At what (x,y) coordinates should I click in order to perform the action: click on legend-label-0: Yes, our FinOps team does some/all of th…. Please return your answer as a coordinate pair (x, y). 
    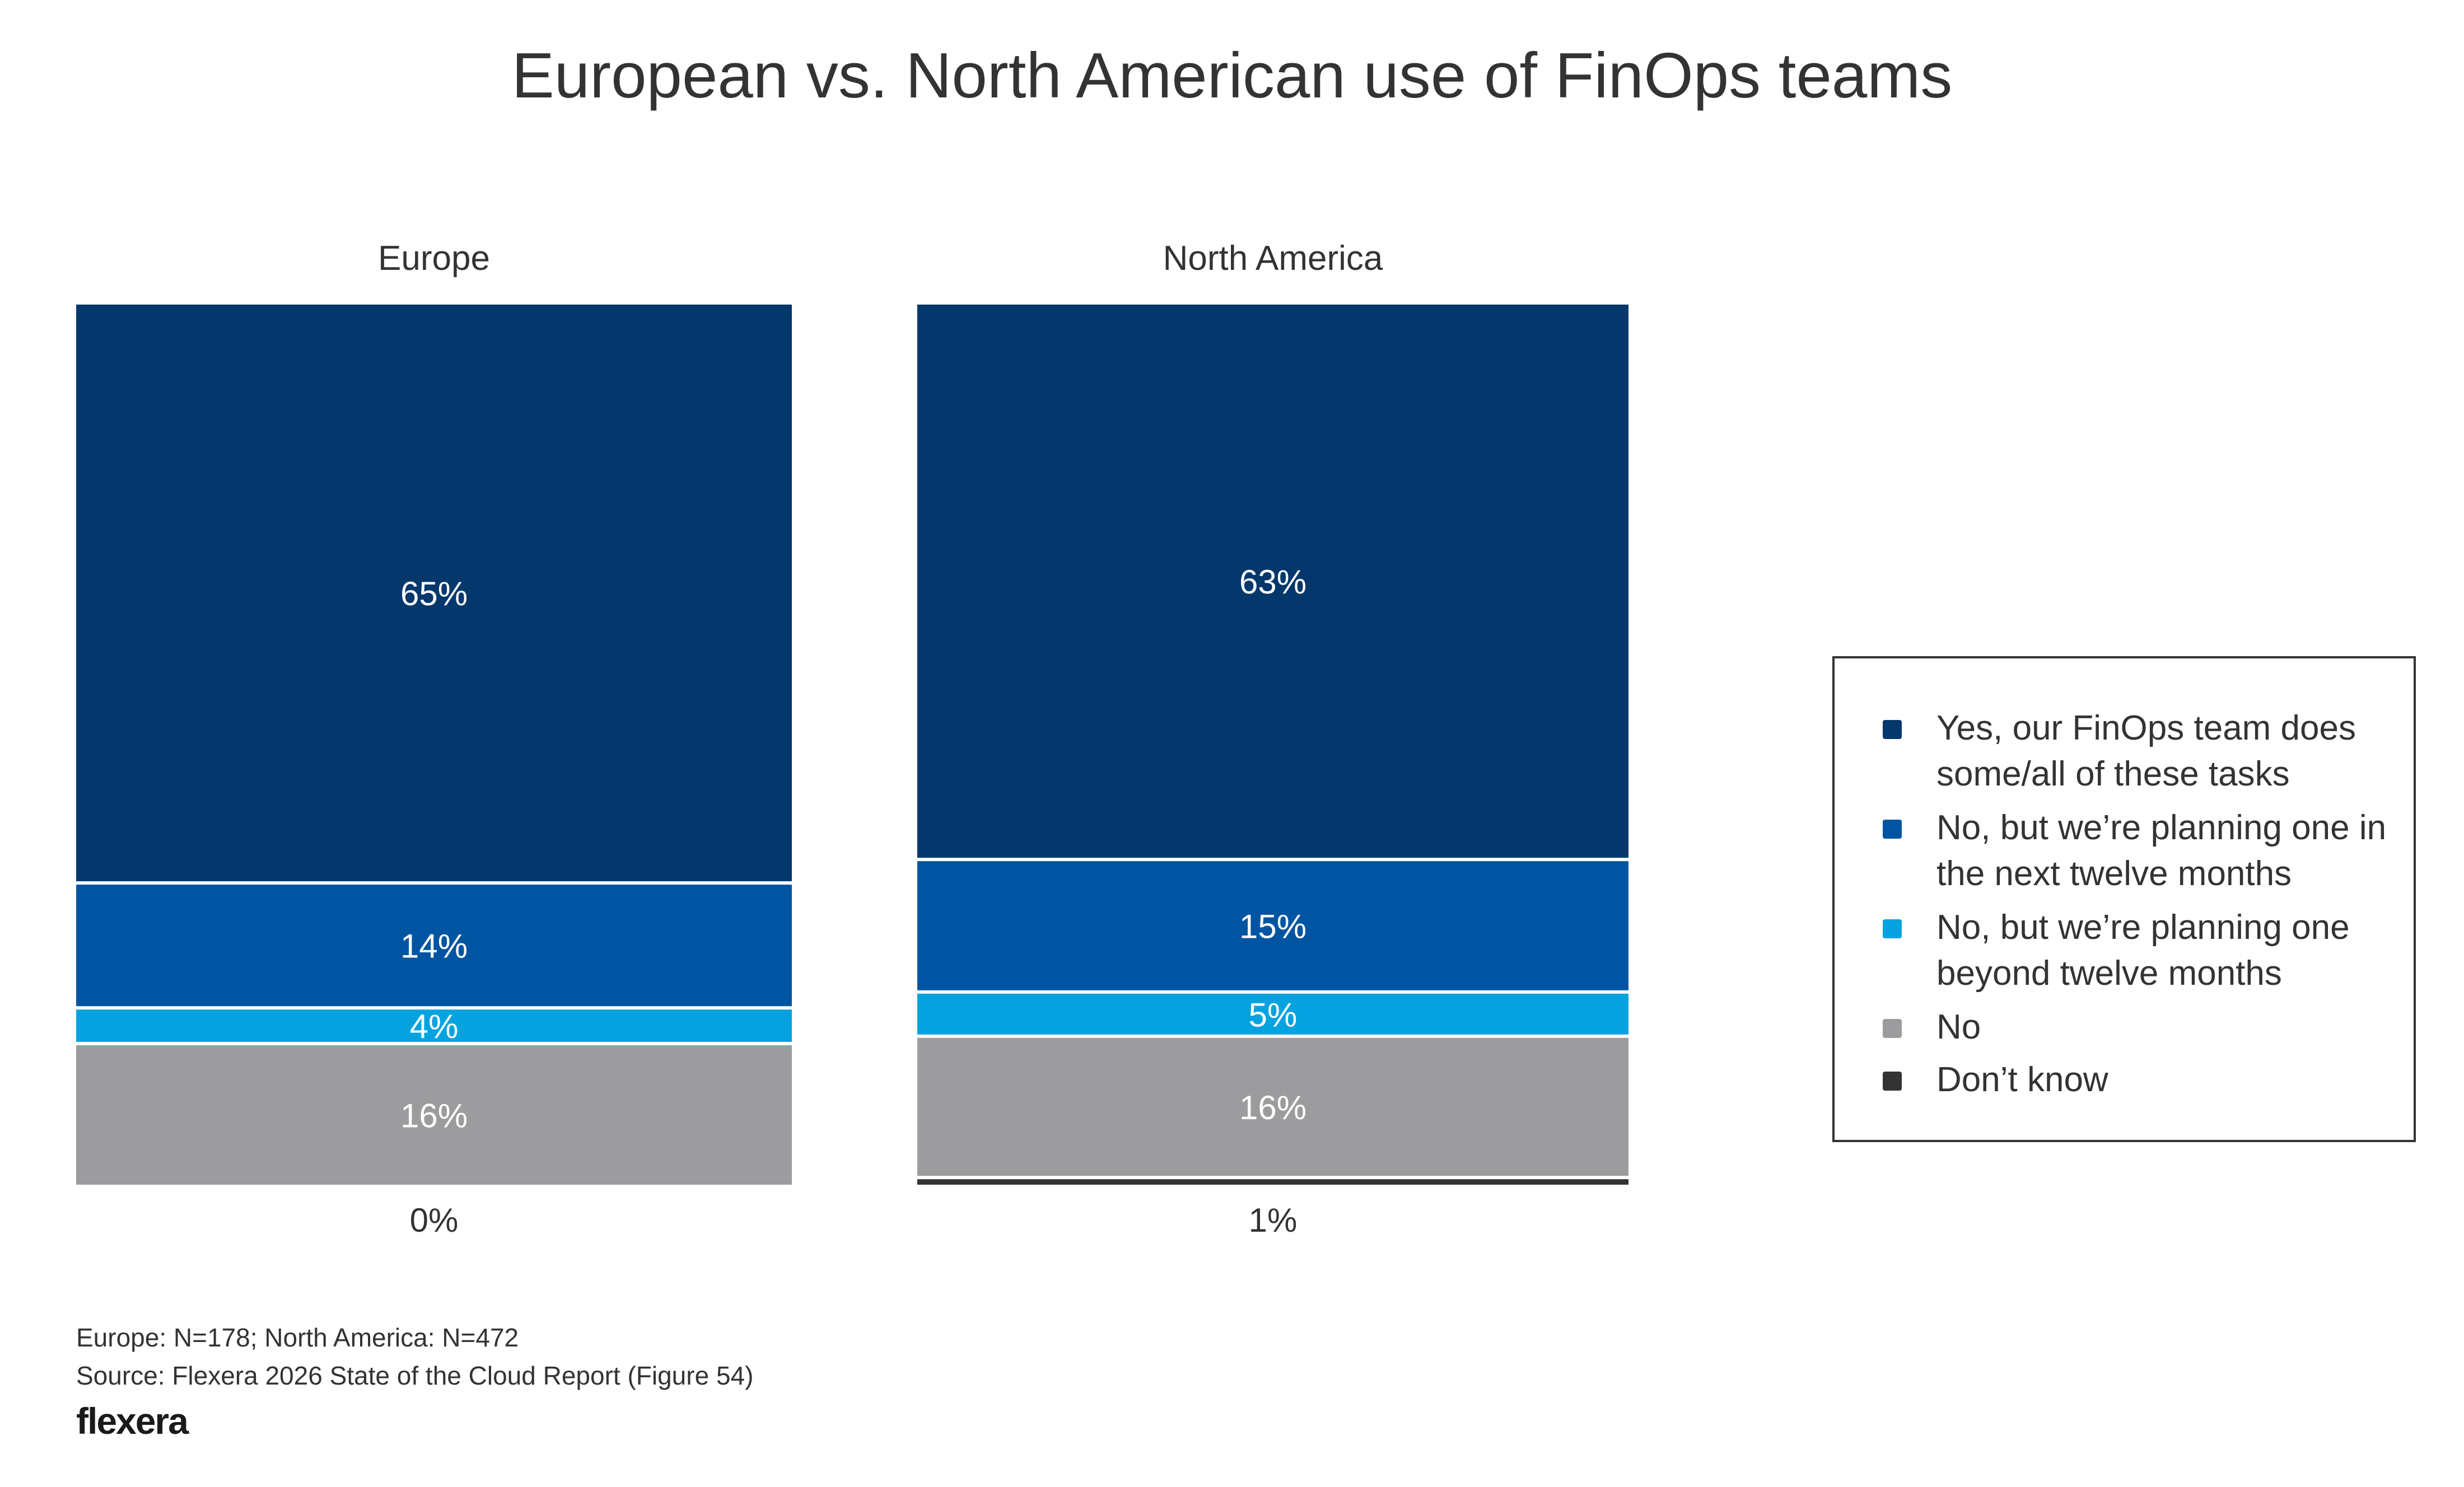
    Looking at the image, I should click on (2146, 751).